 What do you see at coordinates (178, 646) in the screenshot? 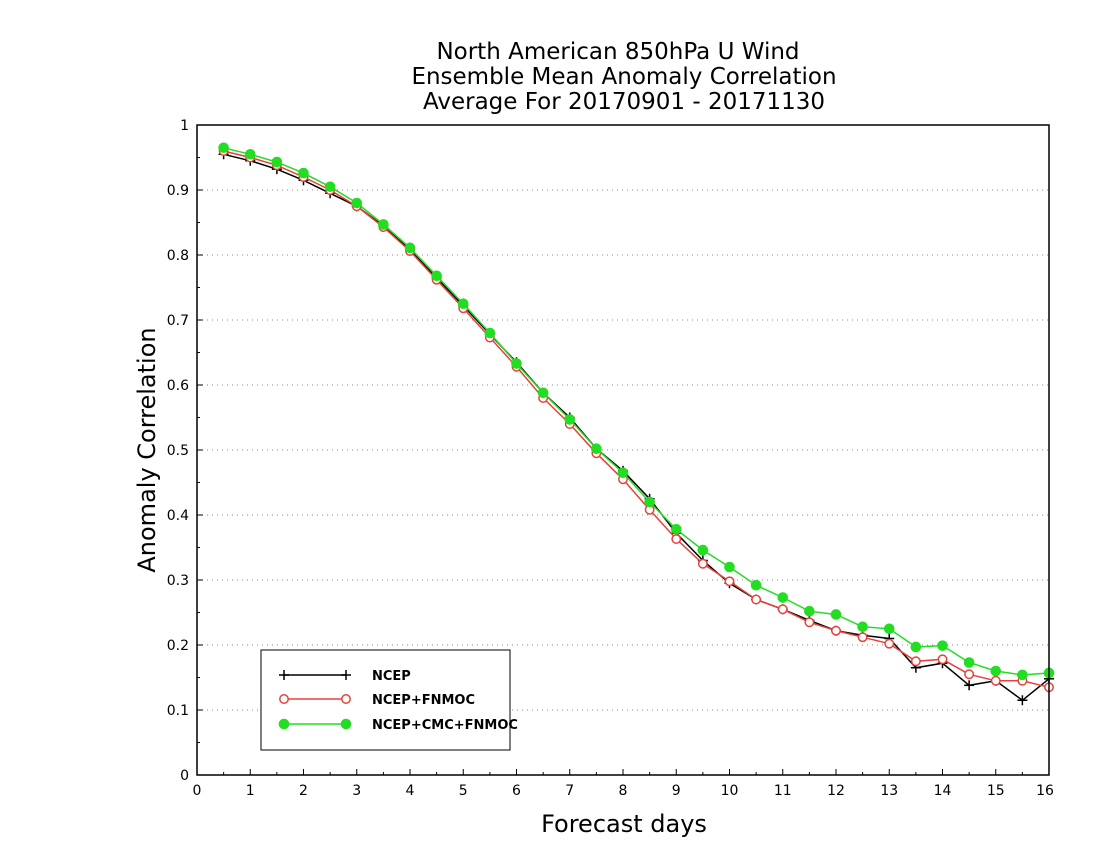
I see `y-tick-label: 0.2` at bounding box center [178, 646].